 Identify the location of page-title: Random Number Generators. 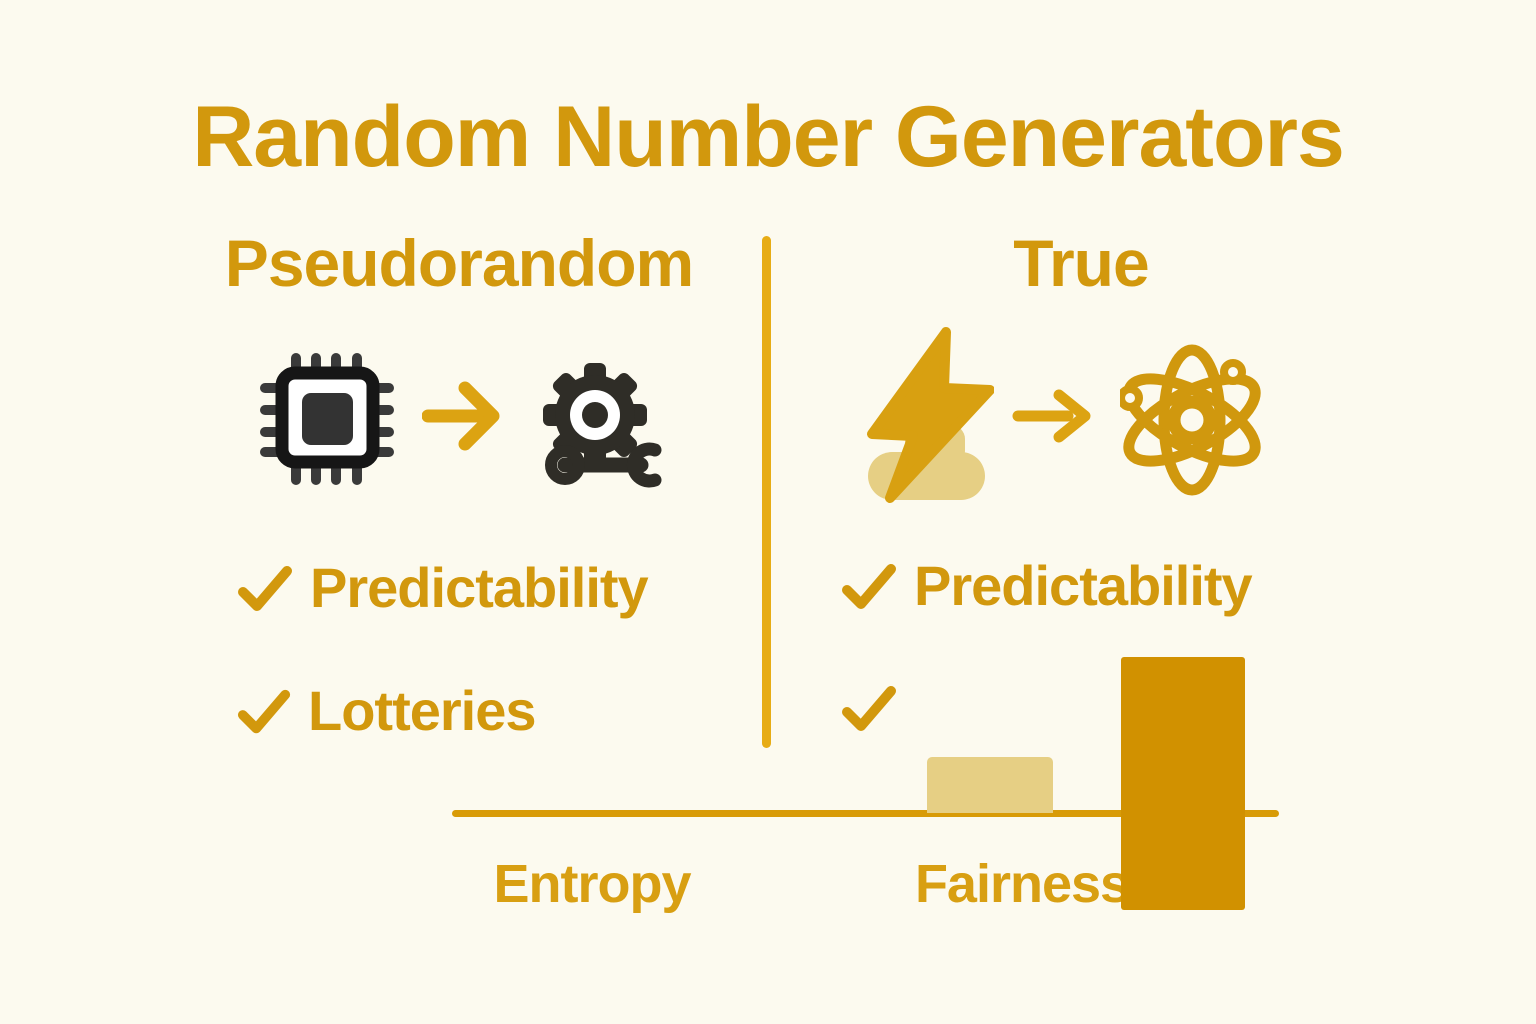
(768, 137).